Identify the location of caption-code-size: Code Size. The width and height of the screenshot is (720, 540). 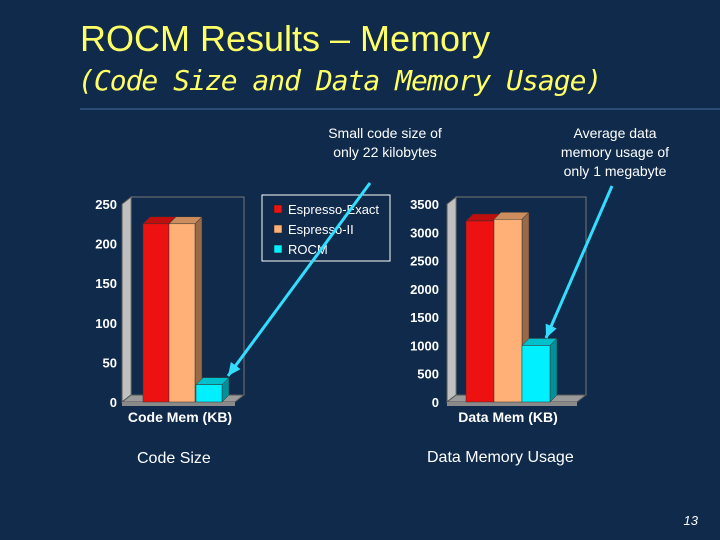
(174, 458).